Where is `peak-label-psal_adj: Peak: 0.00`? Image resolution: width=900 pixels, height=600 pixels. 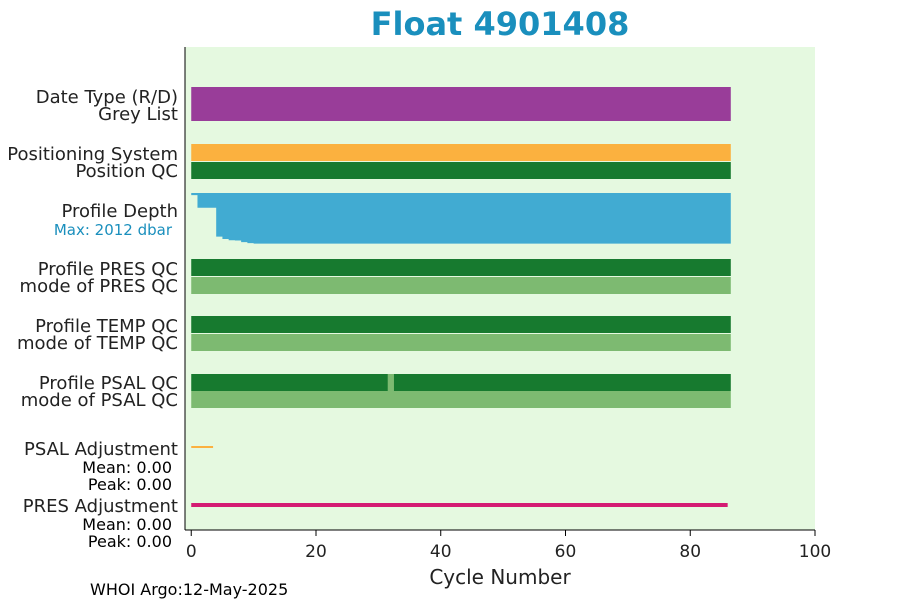
peak-label-psal_adj: Peak: 0.00 is located at coordinates (130, 484).